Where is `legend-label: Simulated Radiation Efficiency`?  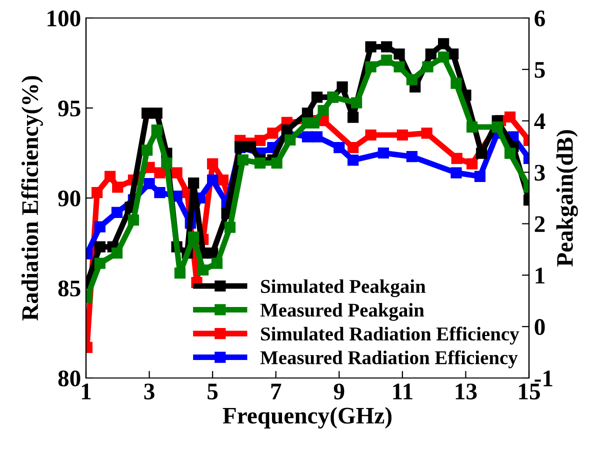
legend-label: Simulated Radiation Efficiency is located at coordinates (390, 335).